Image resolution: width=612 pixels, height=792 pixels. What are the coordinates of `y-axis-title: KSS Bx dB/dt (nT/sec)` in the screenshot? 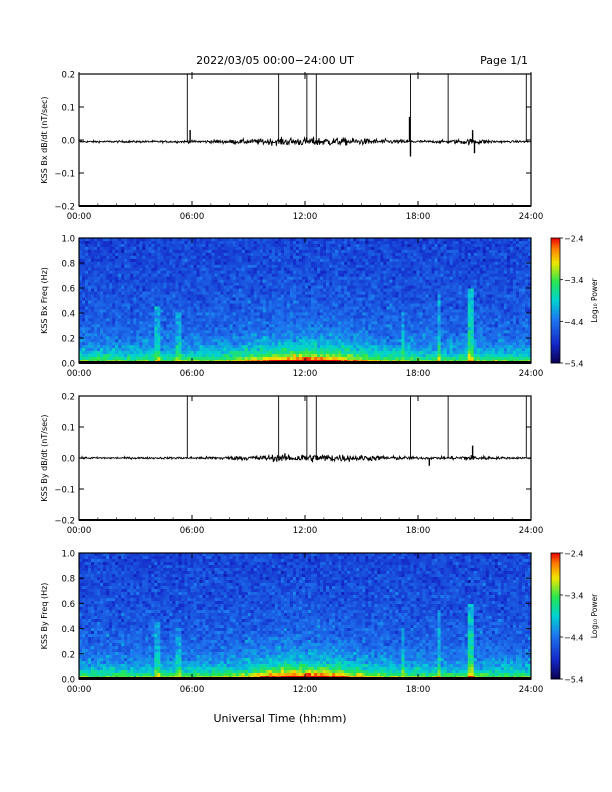 It's located at (44, 139).